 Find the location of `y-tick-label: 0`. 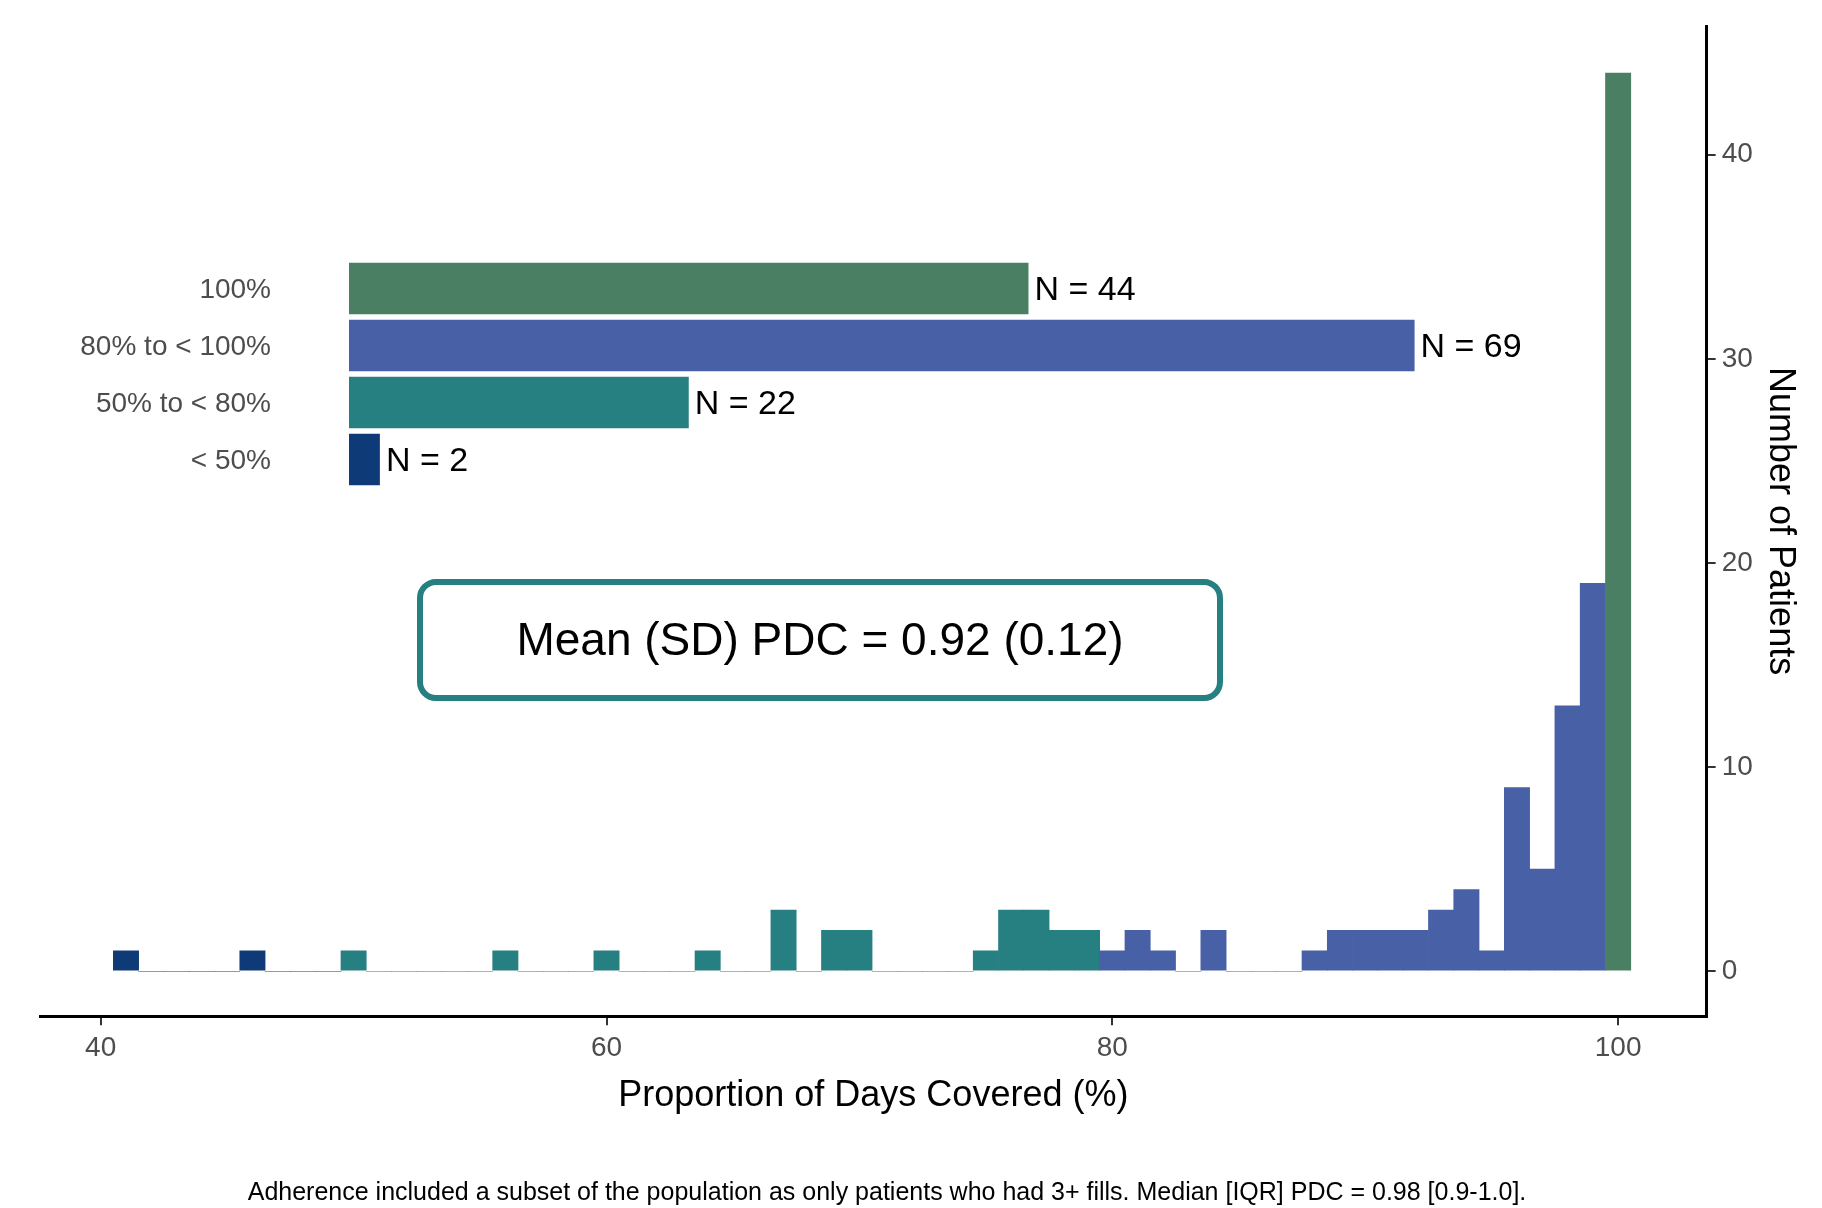

y-tick-label: 0 is located at coordinates (1729, 969).